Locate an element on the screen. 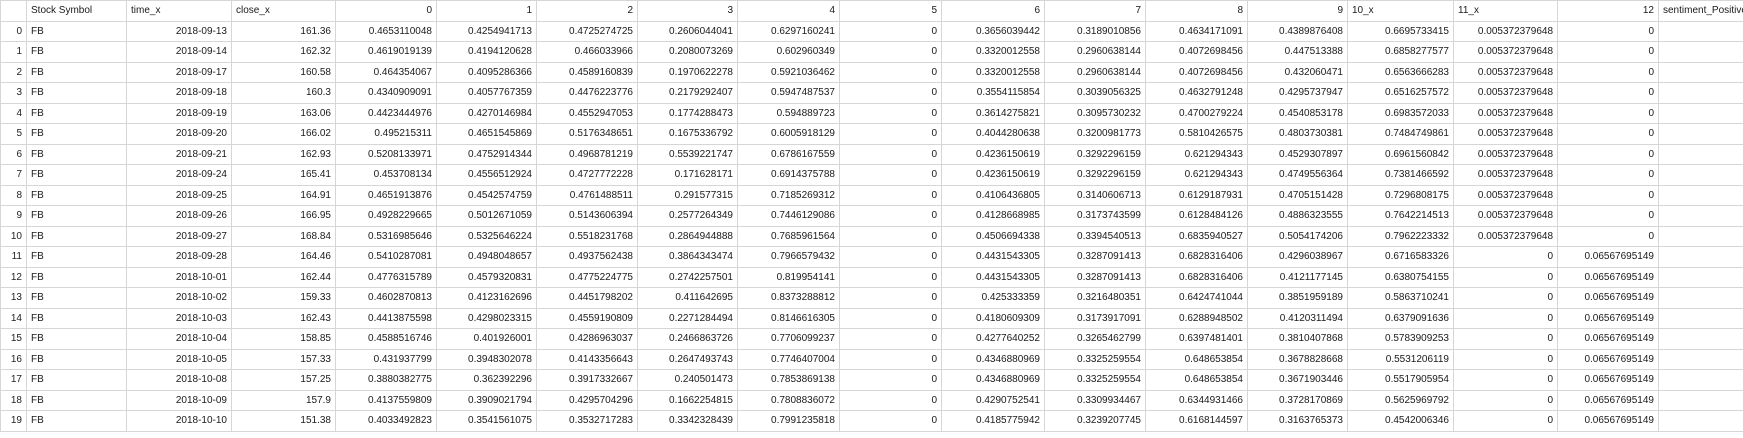 The image size is (1743, 438). table-cell: 0.1662254815 is located at coordinates (687, 400).